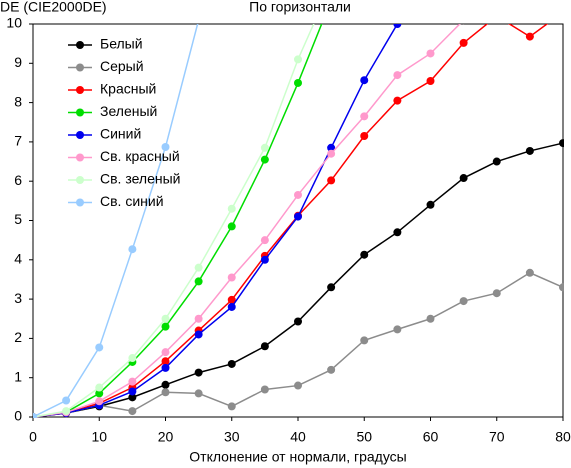 The width and height of the screenshot is (571, 468). Describe the element at coordinates (497, 437) in the screenshot. I see `x-tick-label: 70` at that location.